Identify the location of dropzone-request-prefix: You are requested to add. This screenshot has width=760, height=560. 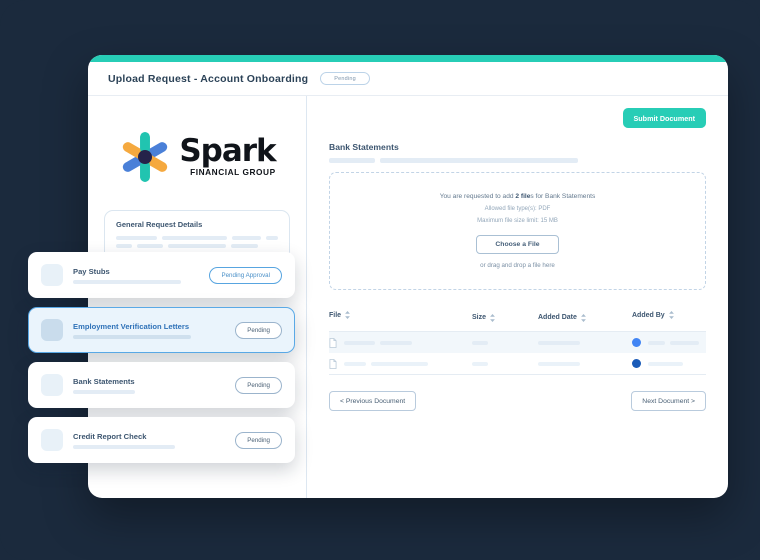
(477, 196).